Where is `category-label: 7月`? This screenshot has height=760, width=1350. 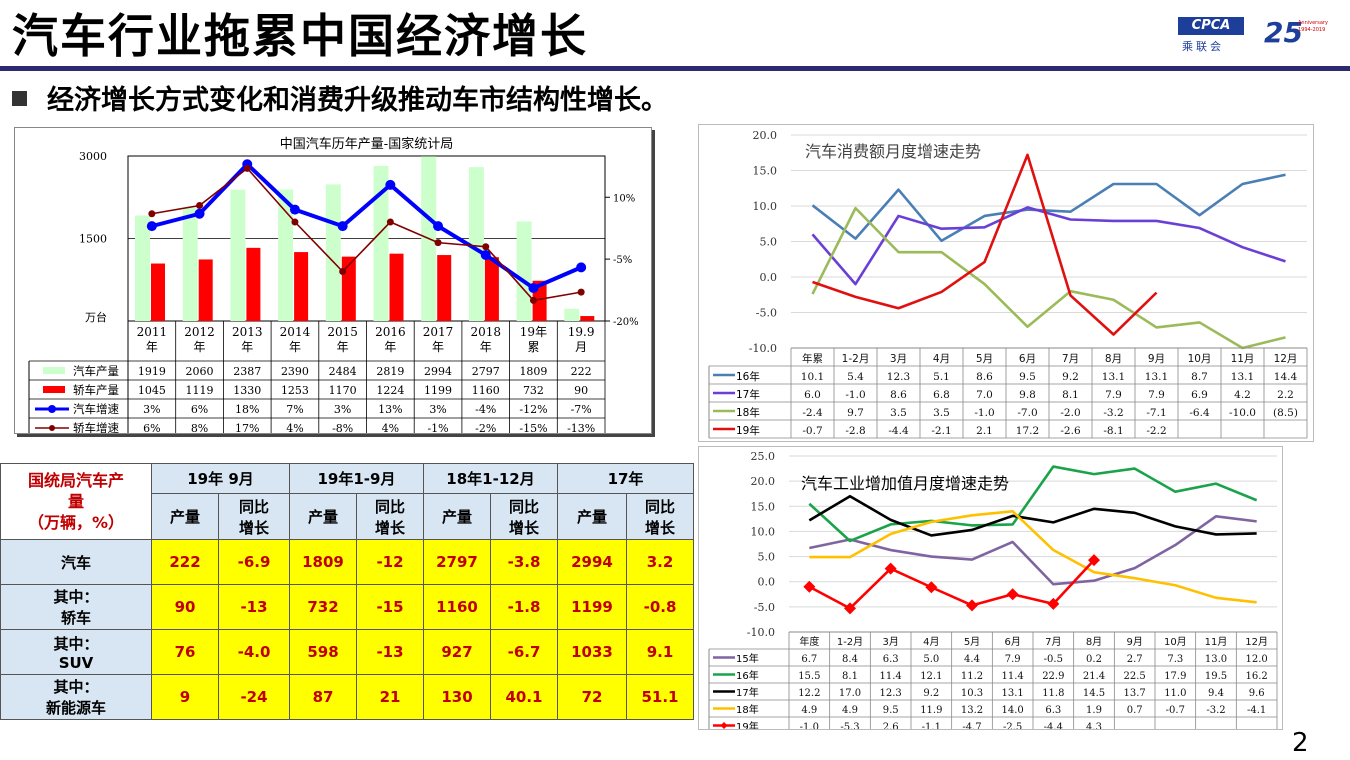 category-label: 7月 is located at coordinates (1070, 359).